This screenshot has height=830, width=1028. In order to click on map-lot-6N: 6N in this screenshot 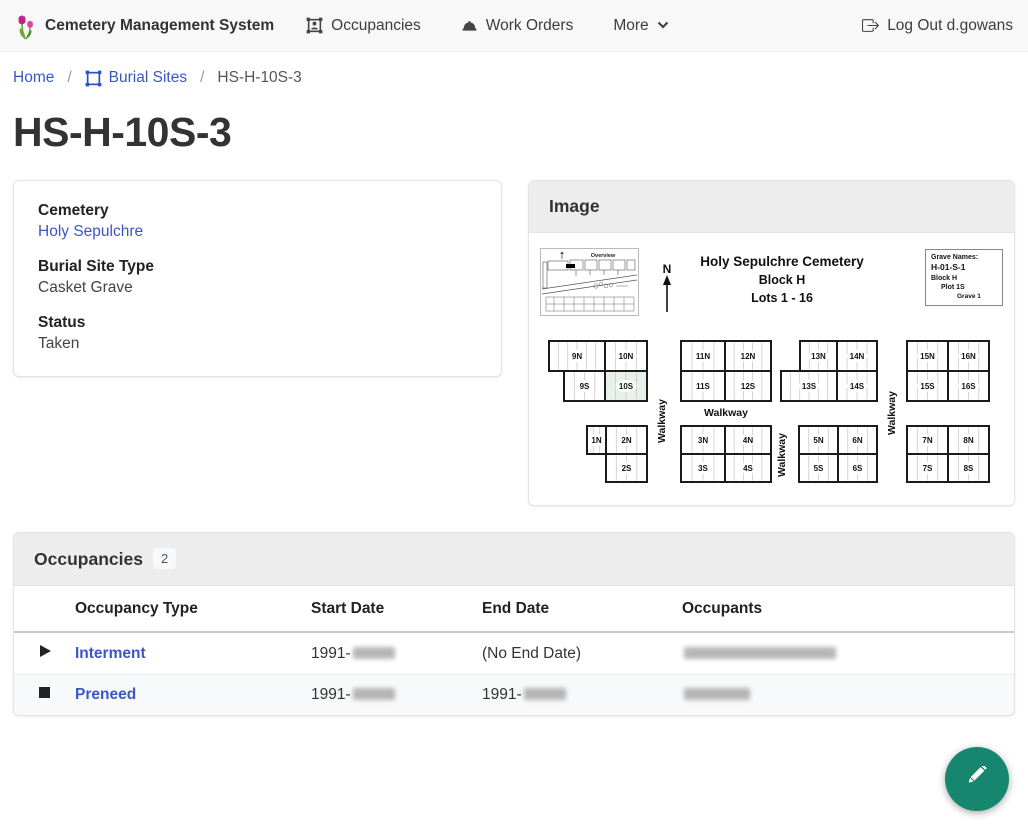, I will do `click(857, 440)`.